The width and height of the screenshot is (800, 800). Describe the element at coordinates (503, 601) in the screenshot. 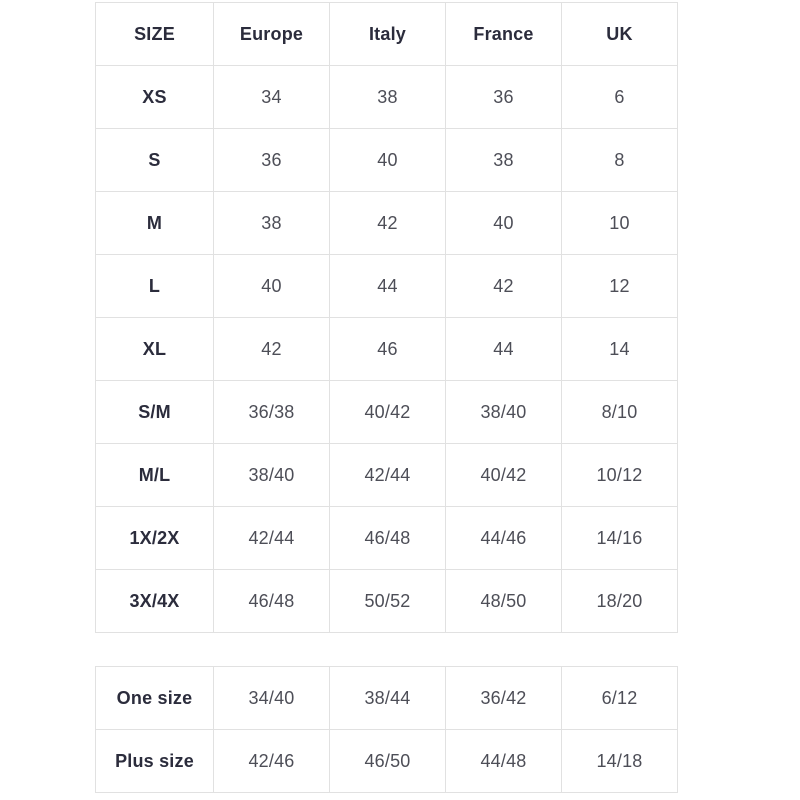

I see `size-cell: 48/50` at that location.